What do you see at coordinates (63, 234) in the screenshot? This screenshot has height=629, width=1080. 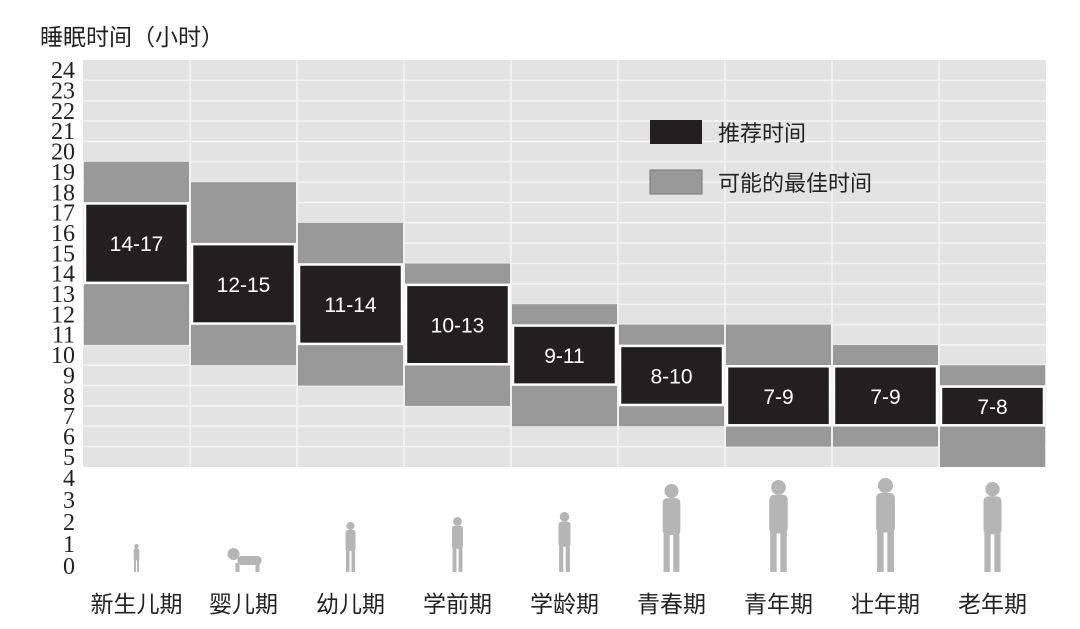 I see `y-tick-label: 16` at bounding box center [63, 234].